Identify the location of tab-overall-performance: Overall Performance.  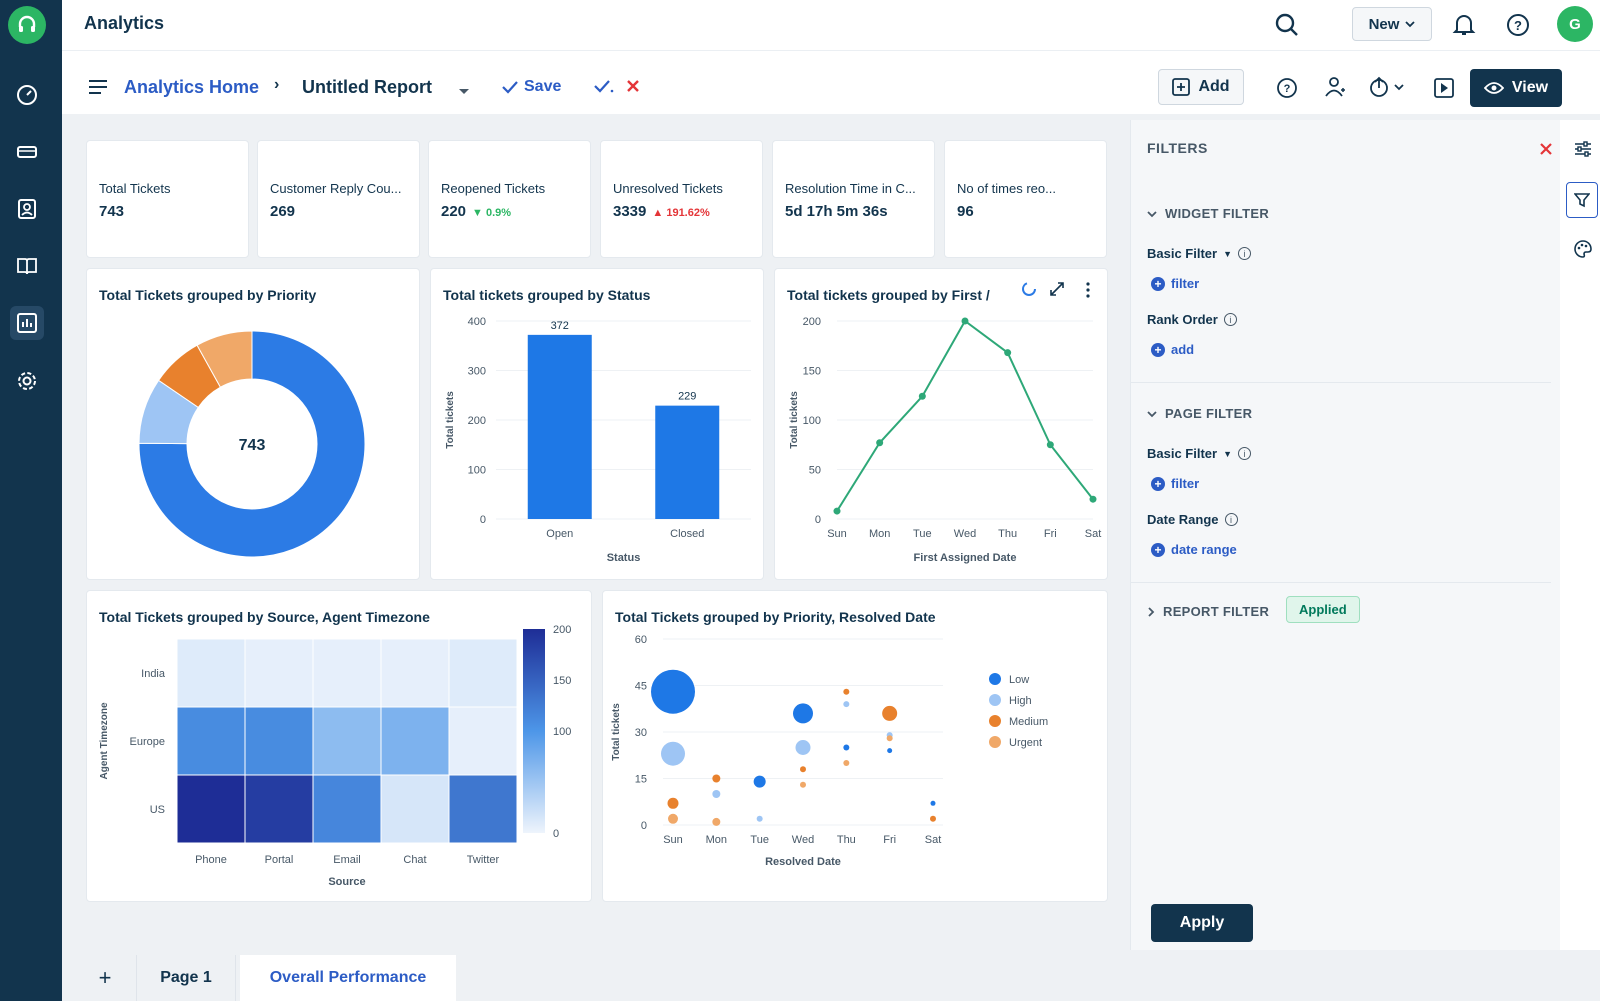
(348, 978).